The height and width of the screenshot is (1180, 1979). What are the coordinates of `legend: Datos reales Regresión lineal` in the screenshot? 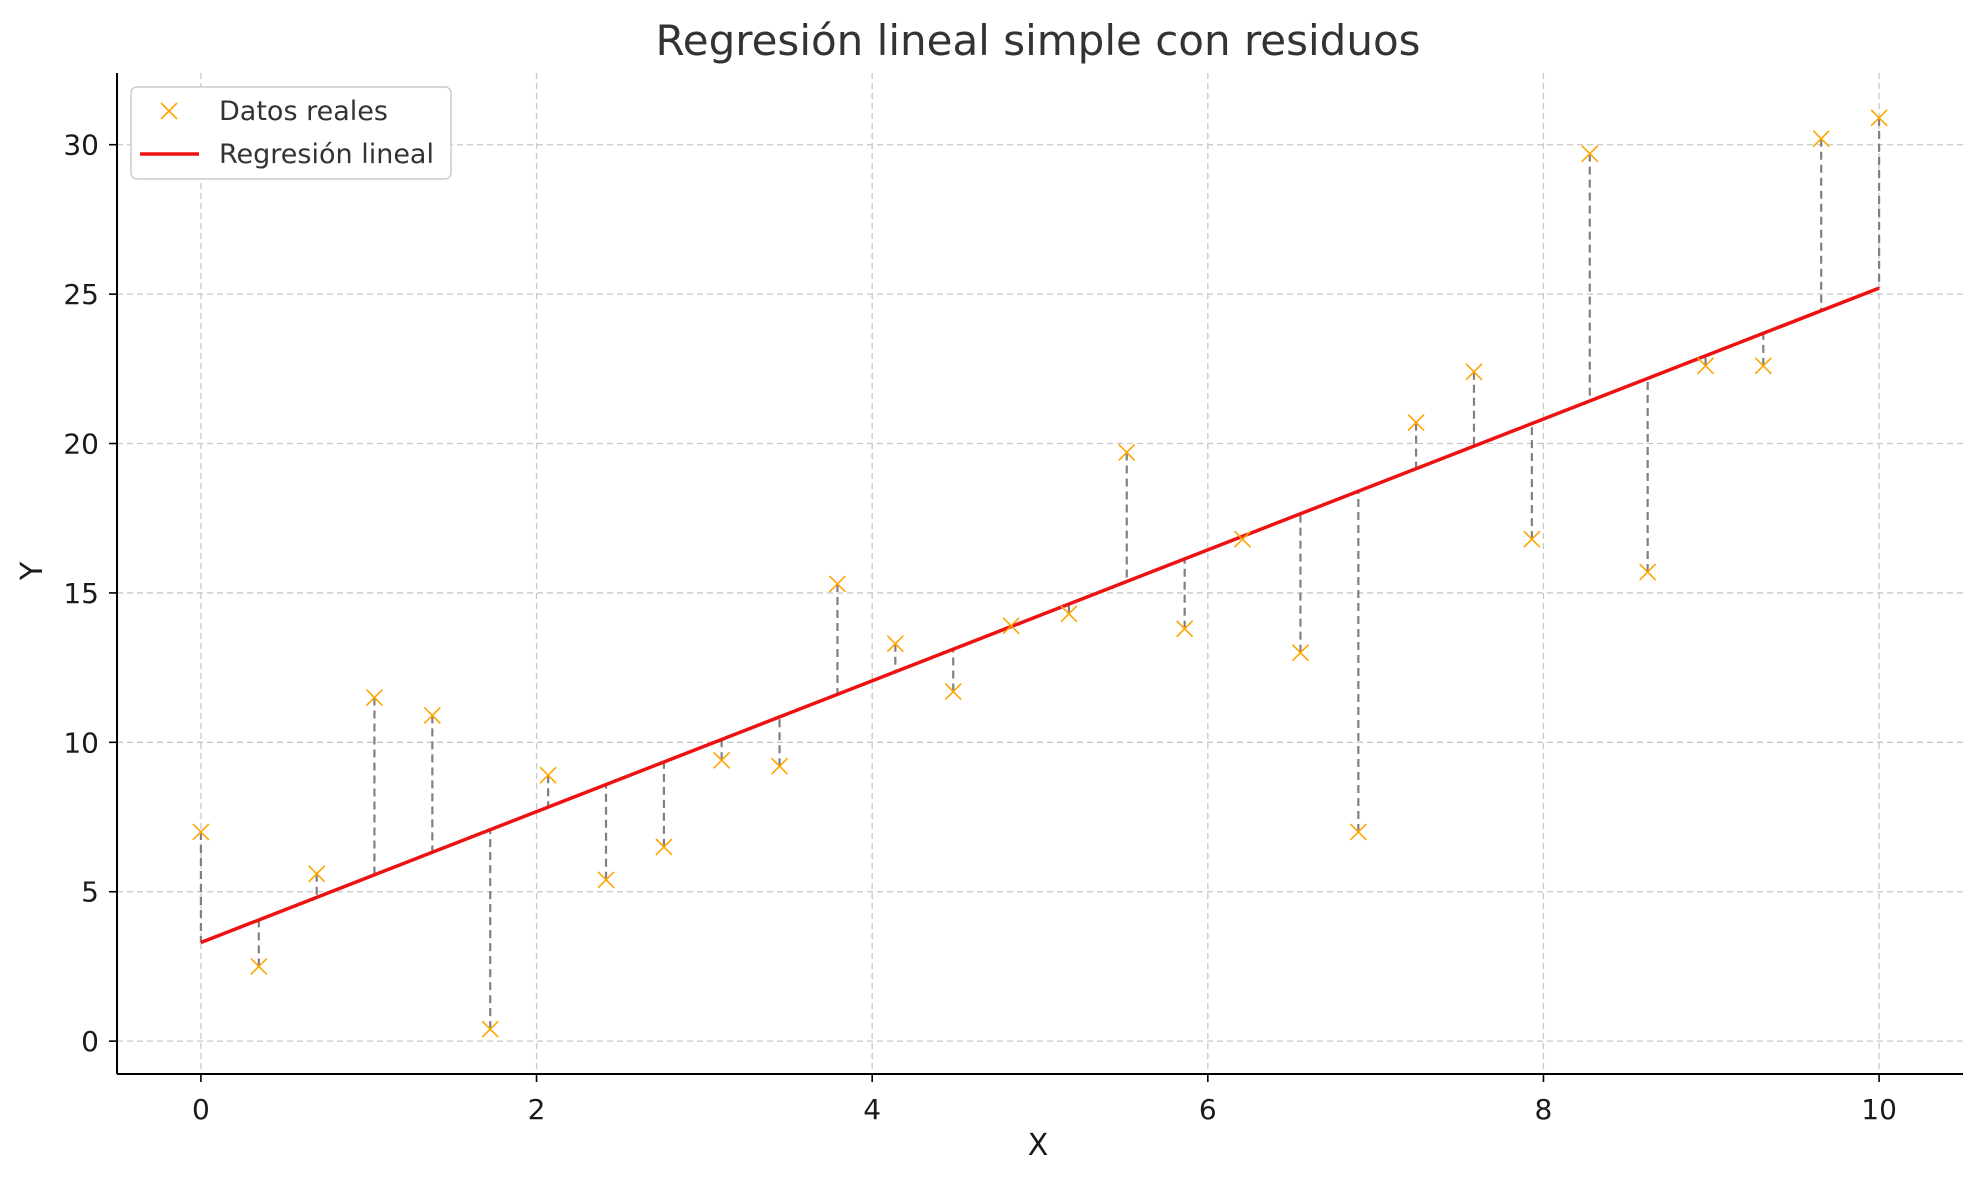 It's located at (291, 133).